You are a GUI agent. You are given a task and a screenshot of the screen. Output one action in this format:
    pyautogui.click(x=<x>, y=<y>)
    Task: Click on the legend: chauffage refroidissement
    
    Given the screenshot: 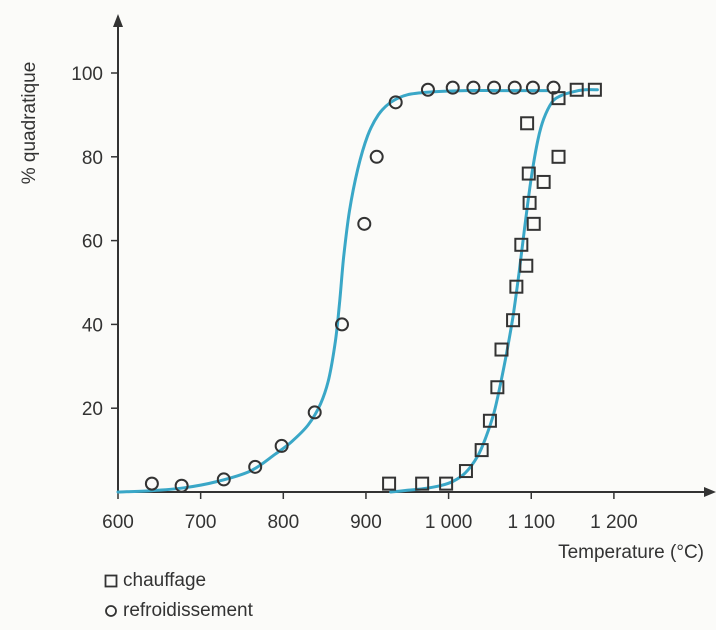 What is the action you would take?
    pyautogui.click(x=178, y=596)
    